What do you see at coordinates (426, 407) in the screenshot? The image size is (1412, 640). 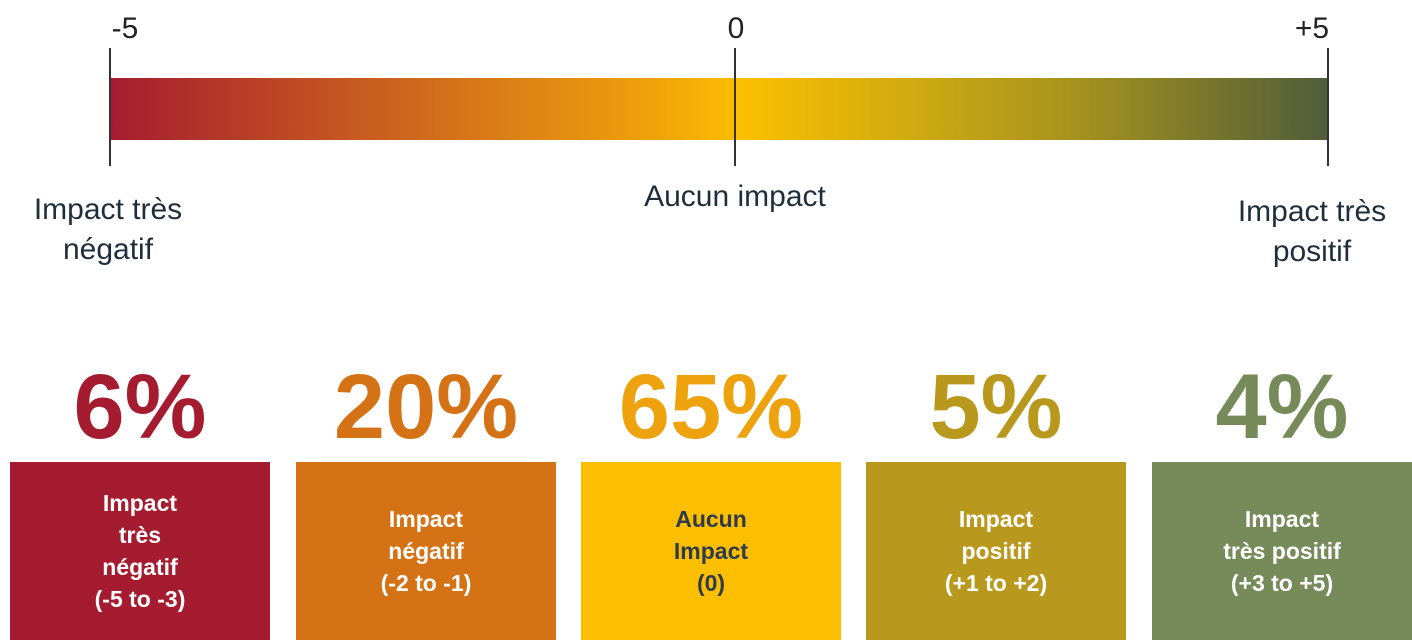 I see `percent: 20%` at bounding box center [426, 407].